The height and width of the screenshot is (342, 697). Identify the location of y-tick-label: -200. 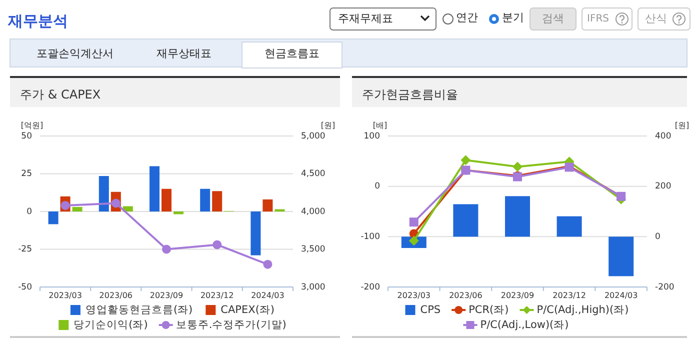
(370, 287).